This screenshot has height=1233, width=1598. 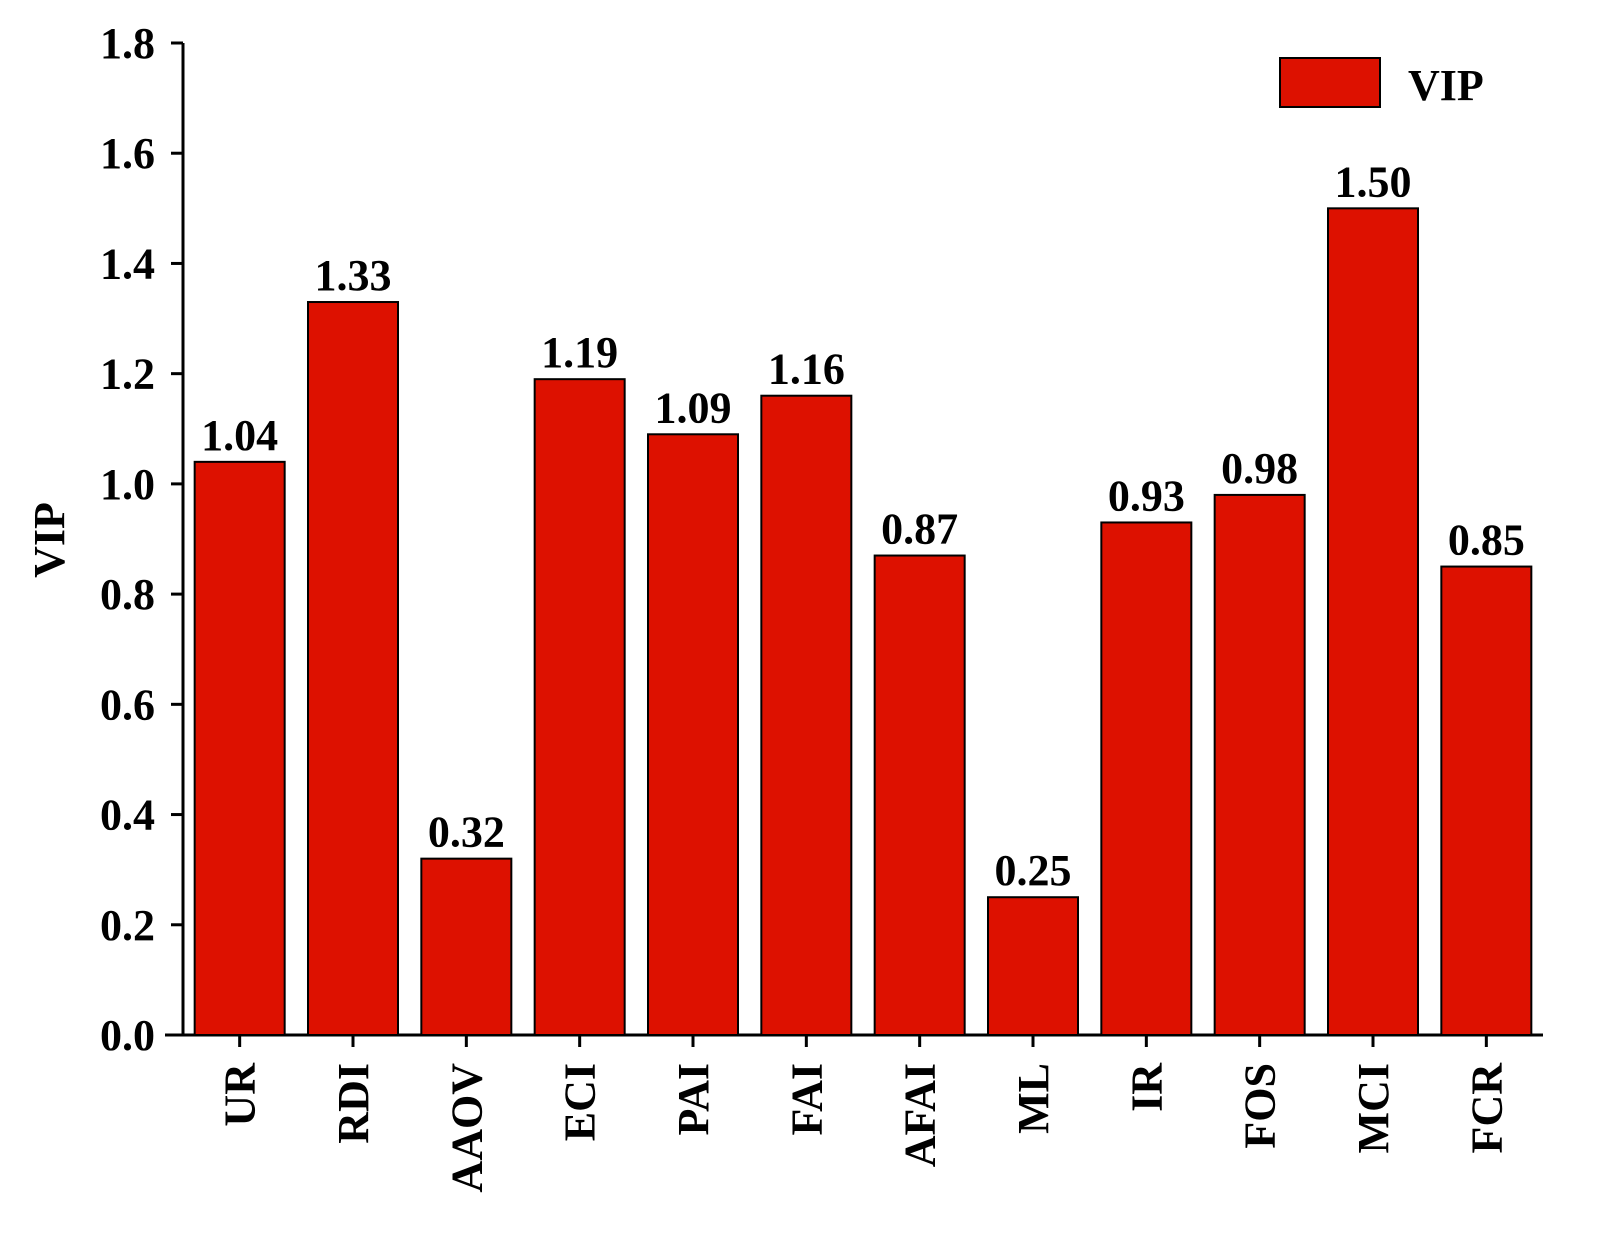 I want to click on x-tick-label: UR, so click(x=240, y=1094).